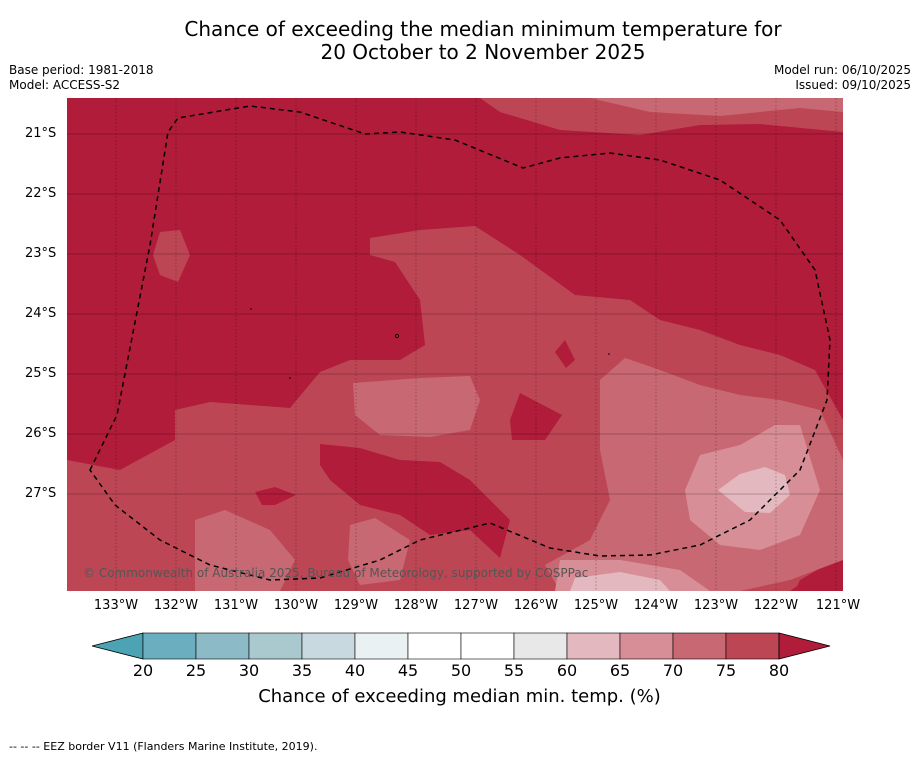  Describe the element at coordinates (673, 670) in the screenshot. I see `colorbar-tick-label: 70` at that location.